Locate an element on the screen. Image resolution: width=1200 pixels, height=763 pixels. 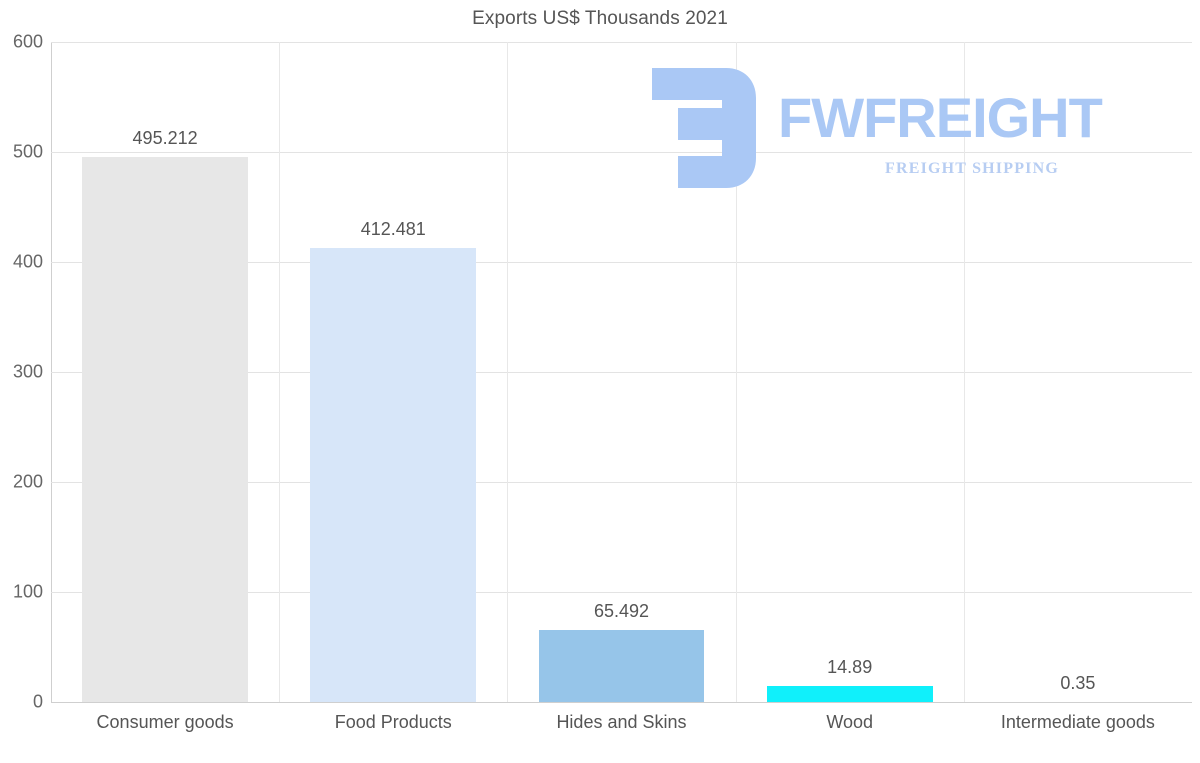
y-tick-label: 400 is located at coordinates (27, 261).